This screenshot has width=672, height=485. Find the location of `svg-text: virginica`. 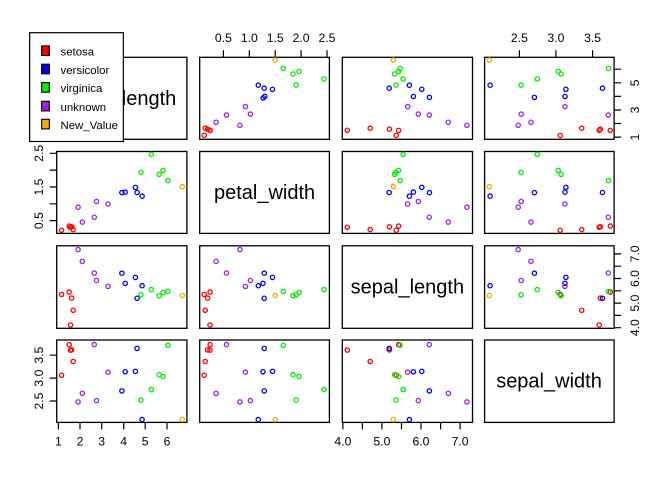

svg-text: virginica is located at coordinates (82, 89).